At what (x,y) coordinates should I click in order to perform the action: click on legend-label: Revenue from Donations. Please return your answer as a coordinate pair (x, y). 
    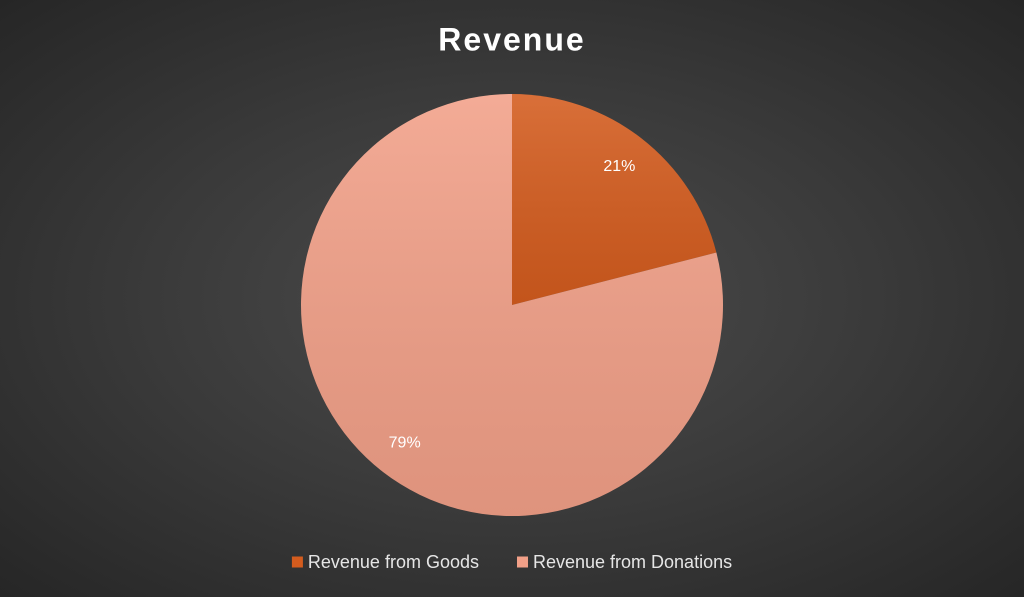
    Looking at the image, I should click on (632, 562).